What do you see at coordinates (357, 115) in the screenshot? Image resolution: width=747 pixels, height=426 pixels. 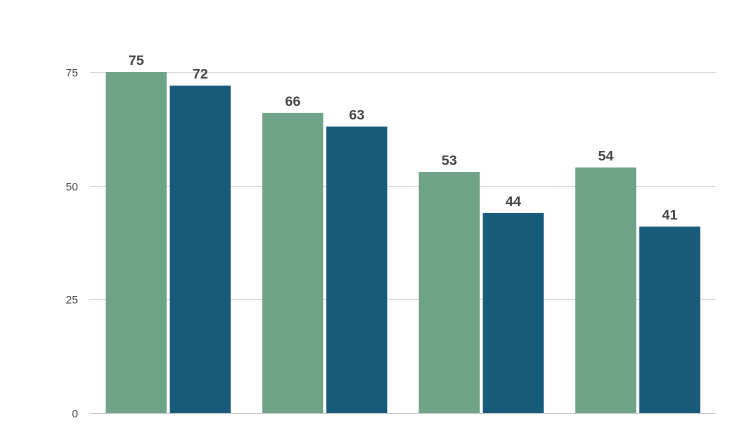 I see `data-label: 63` at bounding box center [357, 115].